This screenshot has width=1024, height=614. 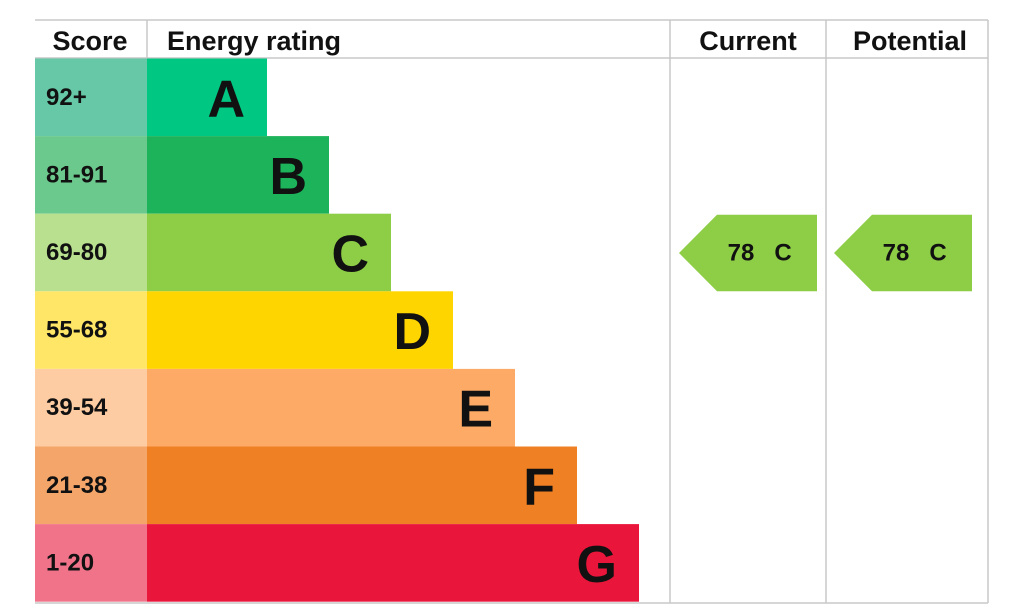 I want to click on score-range: 69-80, so click(x=76, y=252).